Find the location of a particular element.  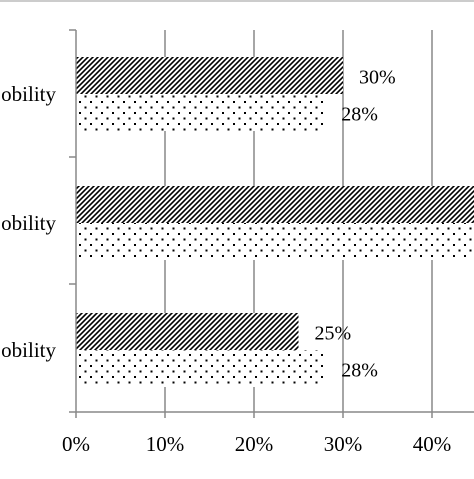

x-tick-label-4: 40% is located at coordinates (432, 444).